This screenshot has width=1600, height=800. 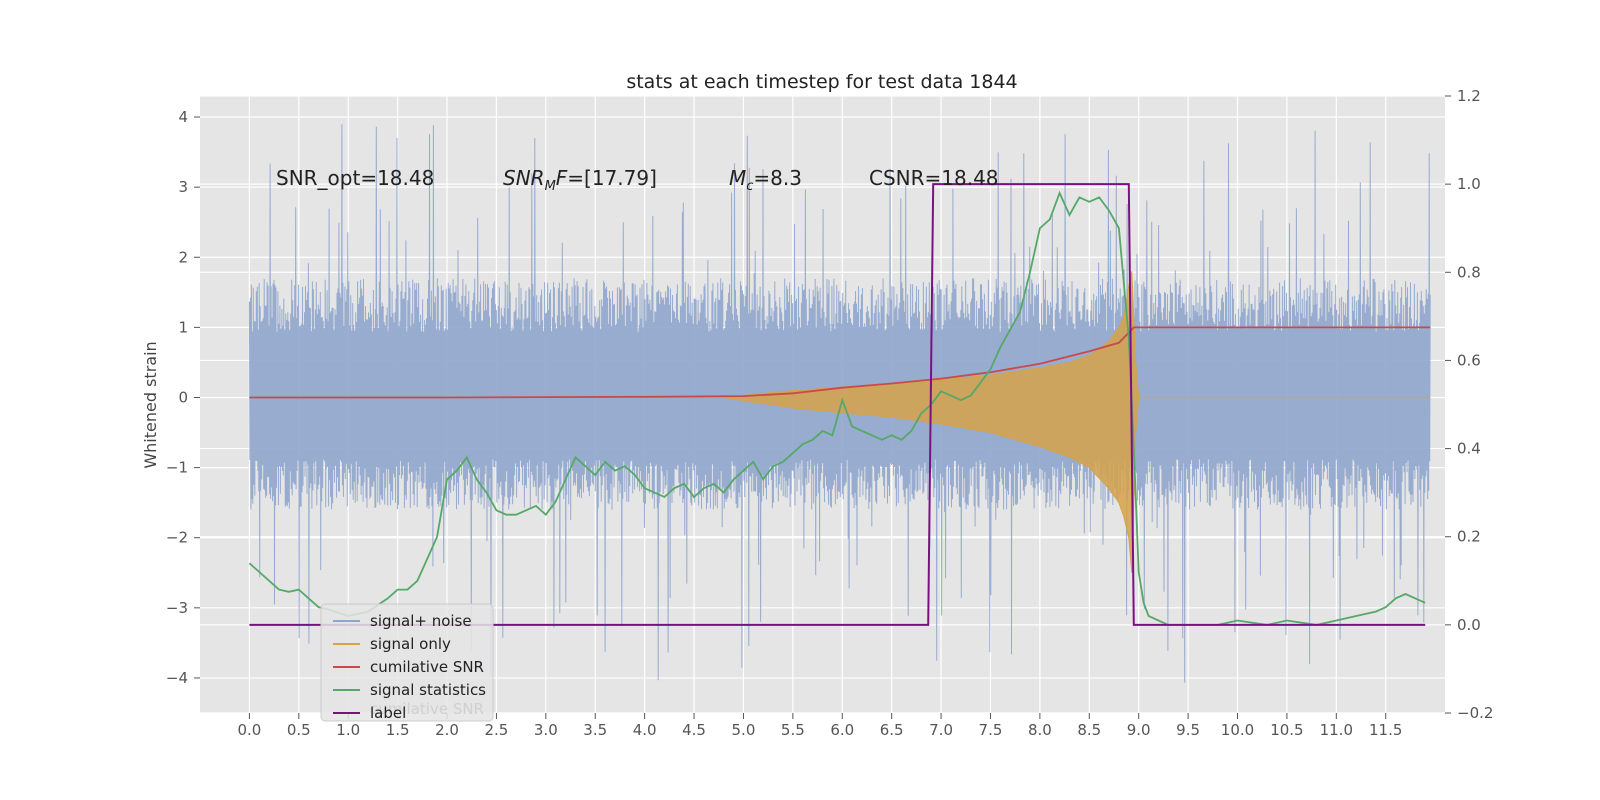 I want to click on x-tick-label: 6.0, so click(x=842, y=730).